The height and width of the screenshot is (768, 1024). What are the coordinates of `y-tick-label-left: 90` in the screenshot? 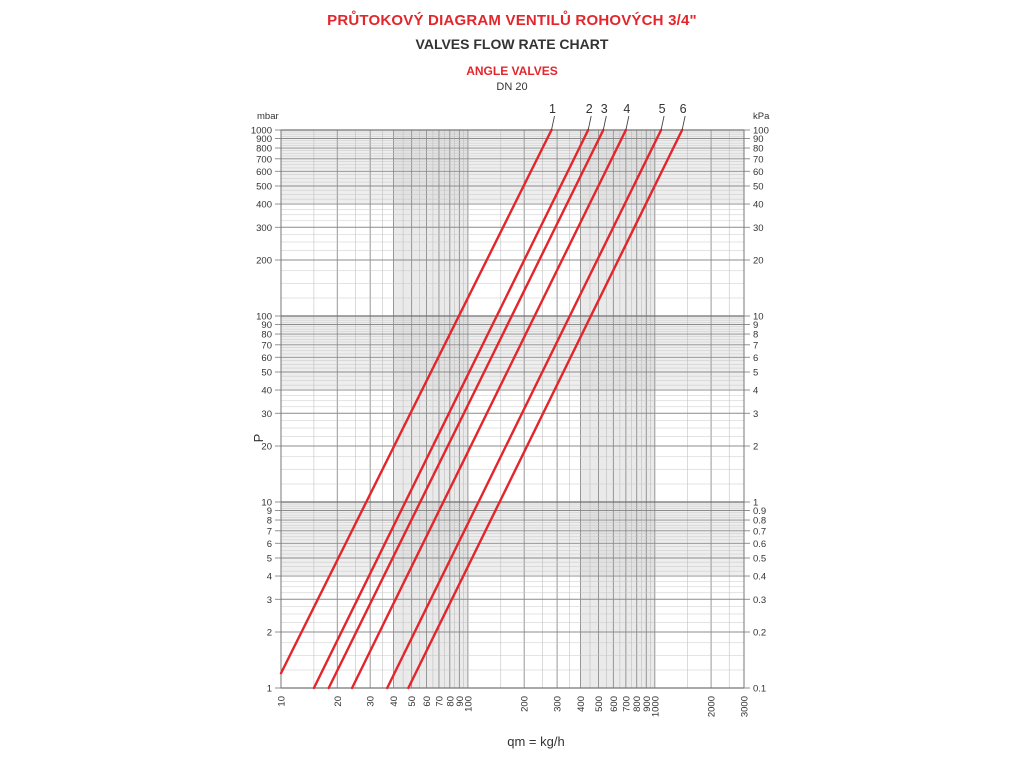 It's located at (266, 325).